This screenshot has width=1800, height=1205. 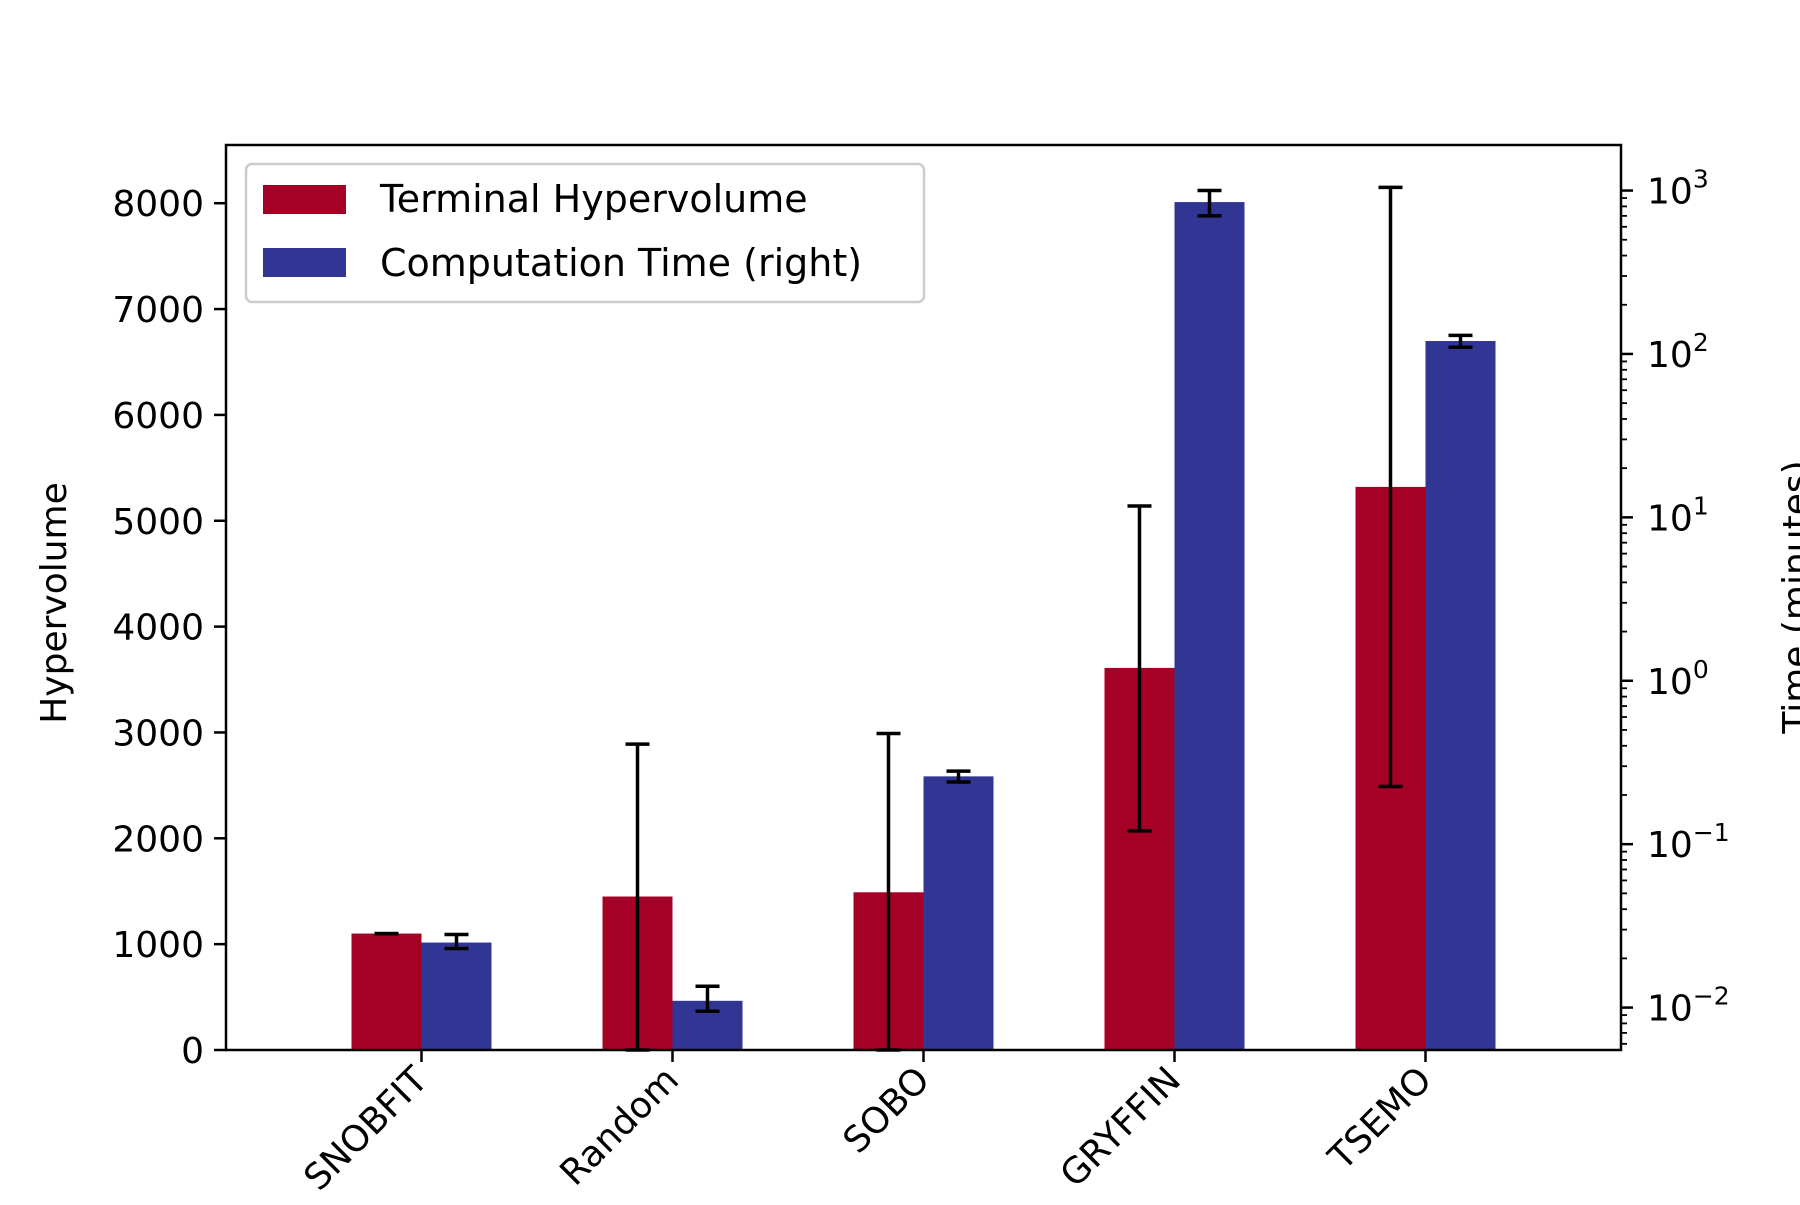 I want to click on y-tick-label-3000: 3000, so click(x=158, y=733).